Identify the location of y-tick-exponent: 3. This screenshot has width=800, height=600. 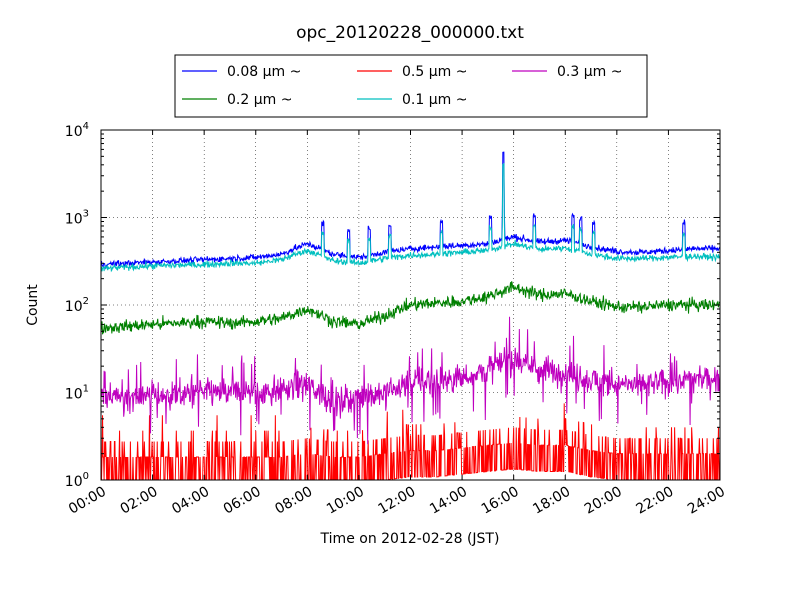
(86, 214).